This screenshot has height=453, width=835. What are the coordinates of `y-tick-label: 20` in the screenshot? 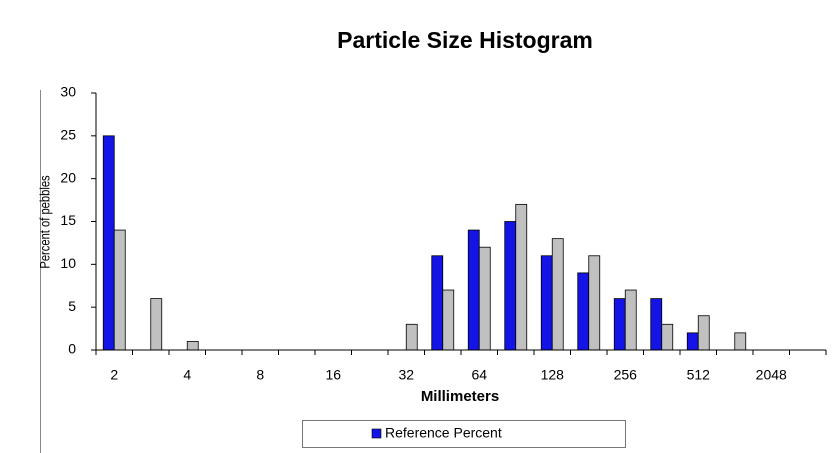 It's located at (68, 177).